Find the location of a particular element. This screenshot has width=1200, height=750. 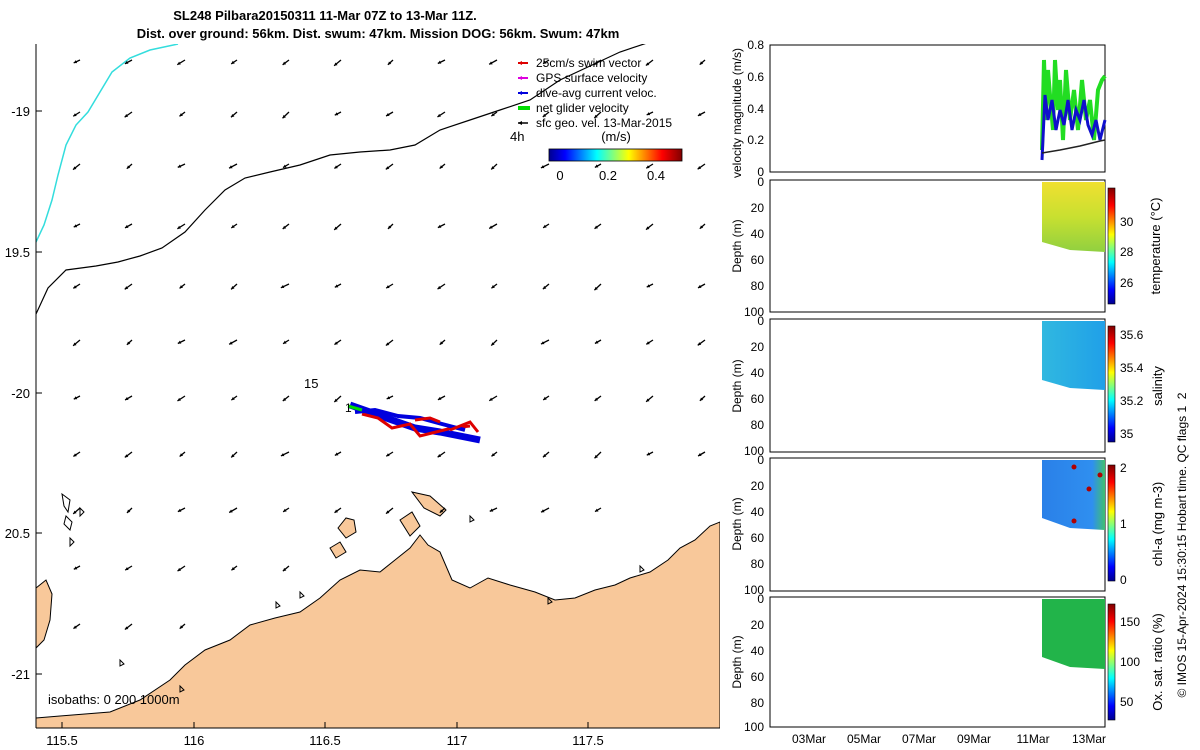

chla-ytick-3: 60 is located at coordinates (758, 538).